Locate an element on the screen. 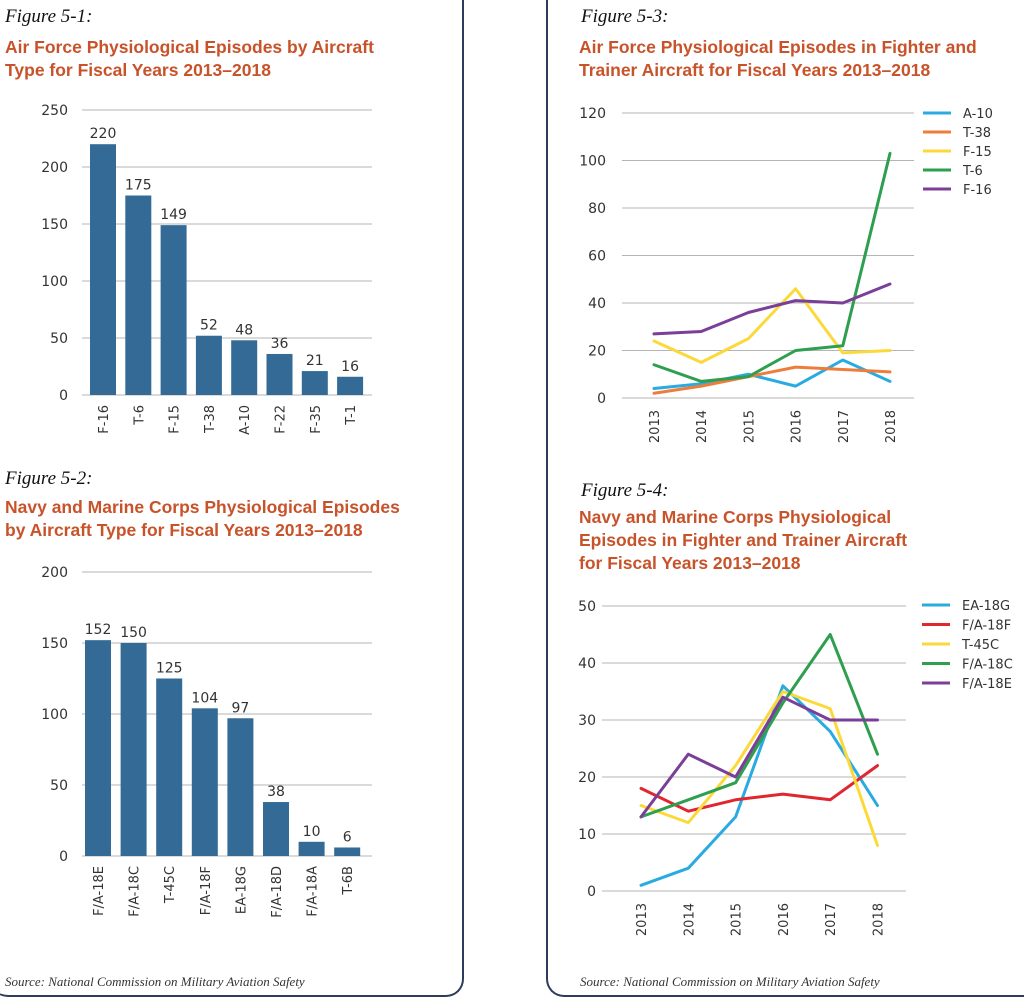 Image resolution: width=1024 pixels, height=1002 pixels. x-tick-label: T-45C is located at coordinates (170, 885).